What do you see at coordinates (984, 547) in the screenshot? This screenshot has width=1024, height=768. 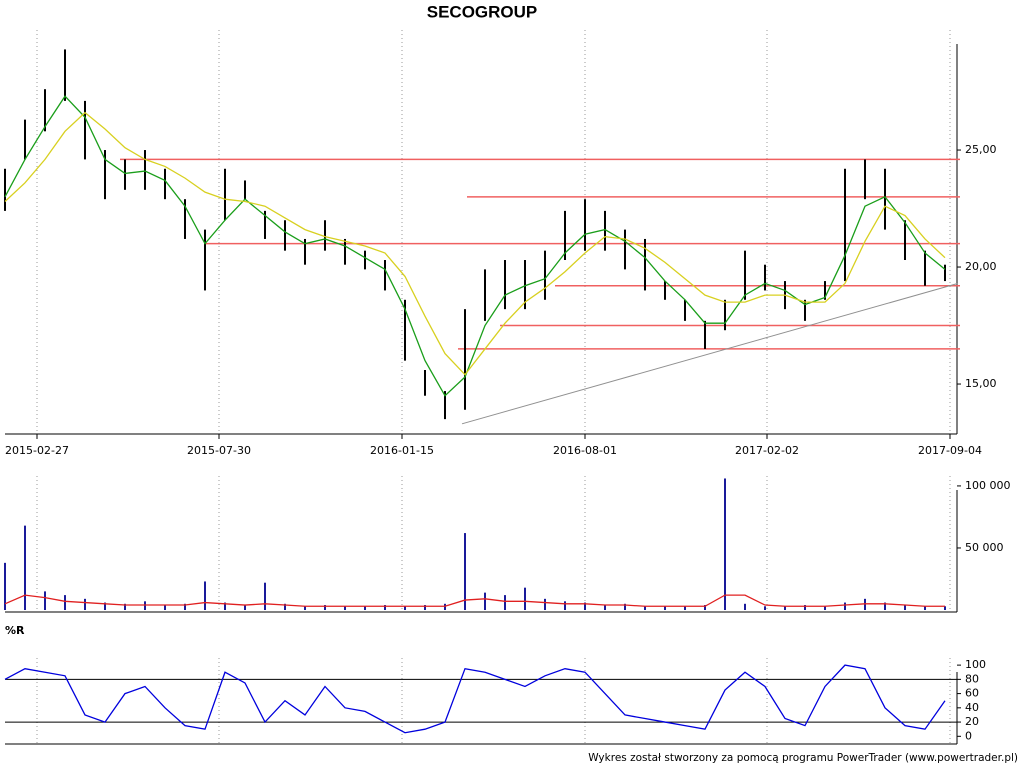 I see `y-tick-label: 50 000` at bounding box center [984, 547].